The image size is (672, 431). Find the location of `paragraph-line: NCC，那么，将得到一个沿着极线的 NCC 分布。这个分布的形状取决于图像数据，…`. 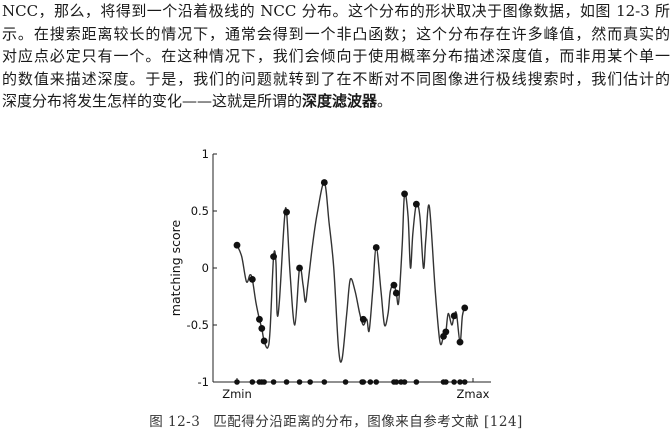

paragraph-line: NCC，那么，将得到一个沿着极线的 NCC 分布。这个分布的形状取决于图像数据，… is located at coordinates (336, 11).